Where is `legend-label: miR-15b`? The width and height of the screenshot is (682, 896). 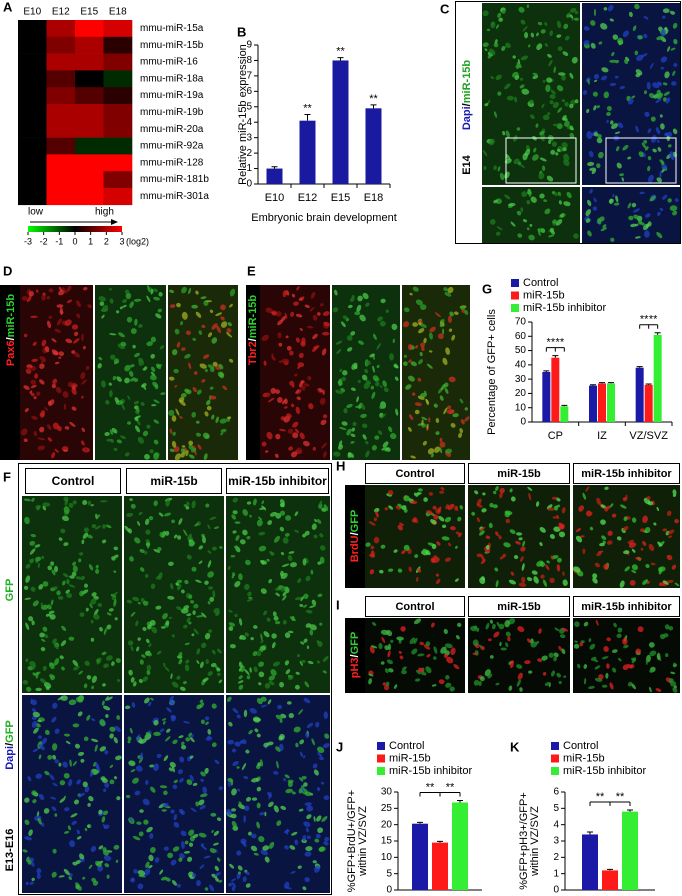 legend-label: miR-15b is located at coordinates (410, 758).